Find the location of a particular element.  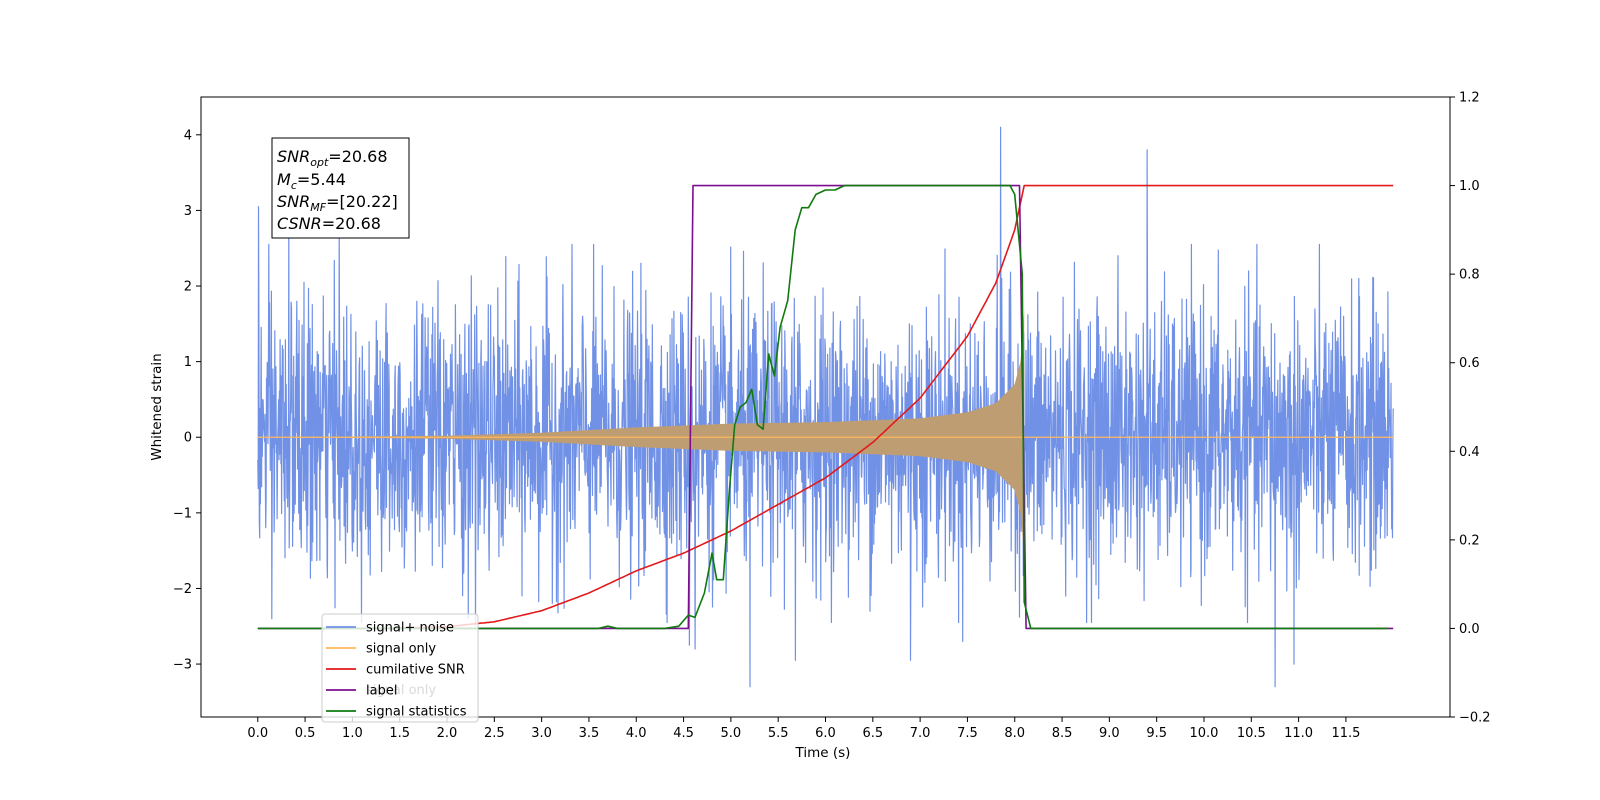

y-tick-label: −1 is located at coordinates (182, 513).